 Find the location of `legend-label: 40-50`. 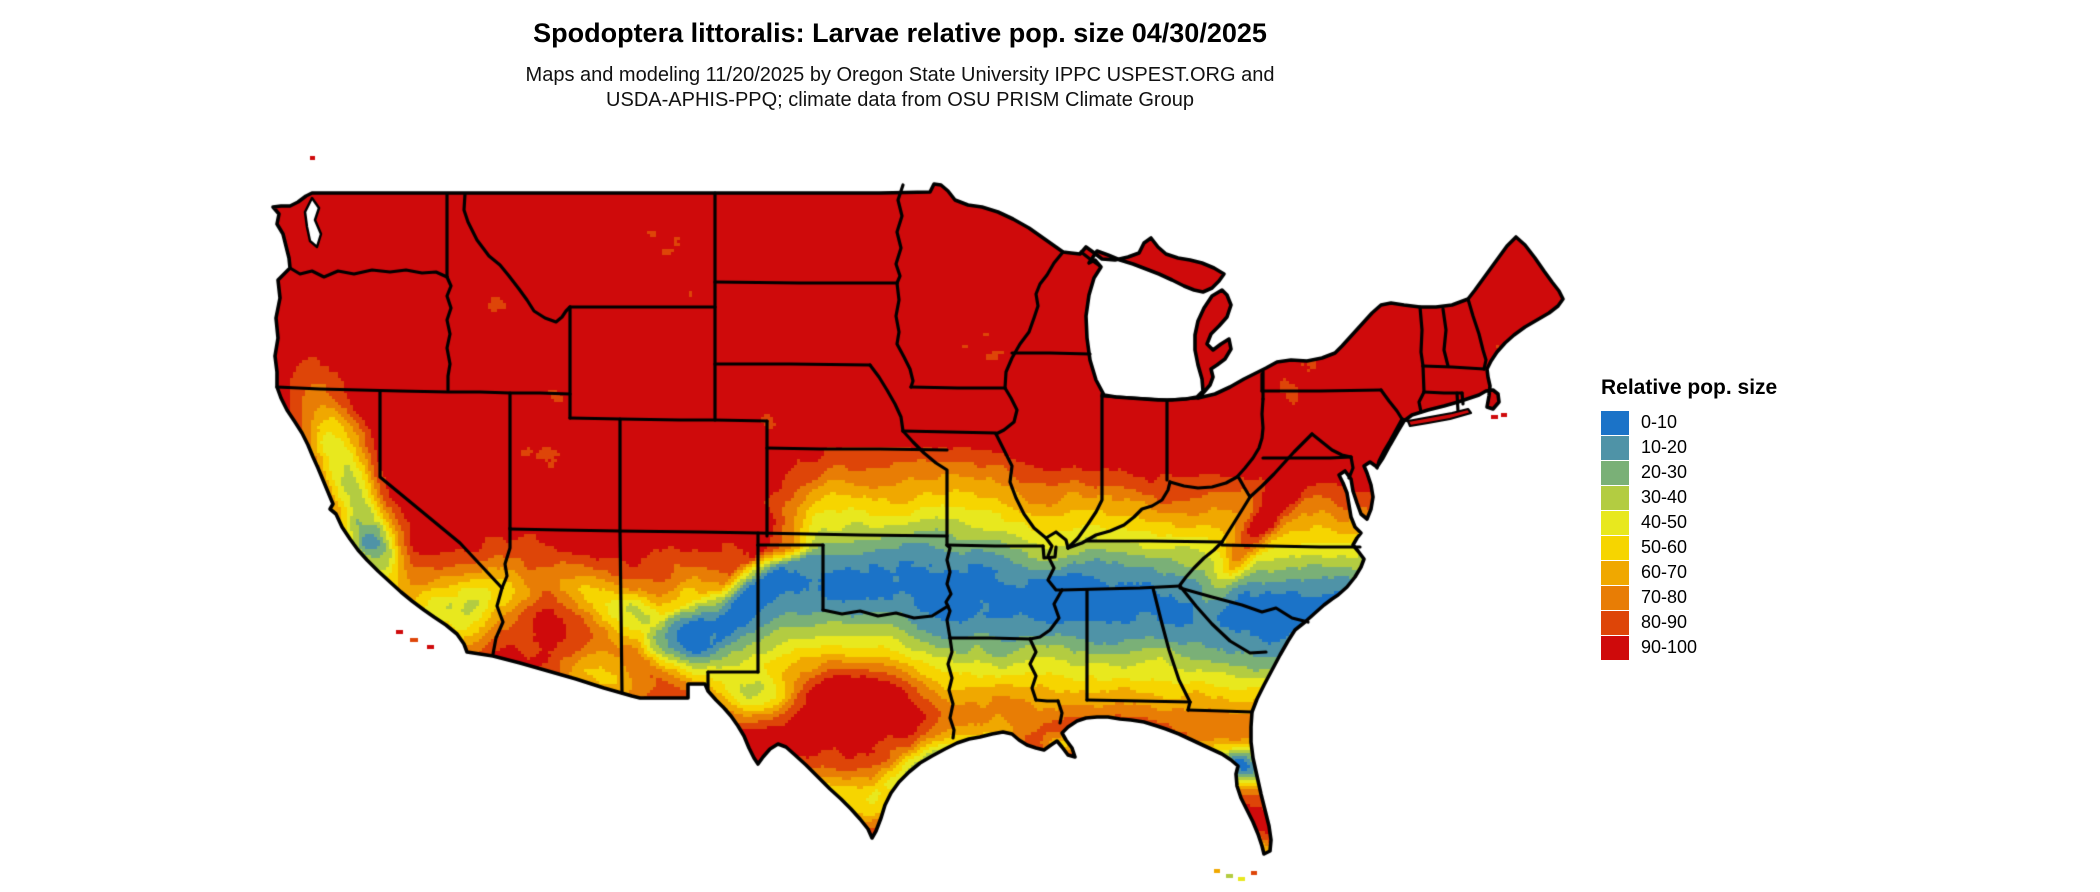

legend-label: 40-50 is located at coordinates (1664, 522).